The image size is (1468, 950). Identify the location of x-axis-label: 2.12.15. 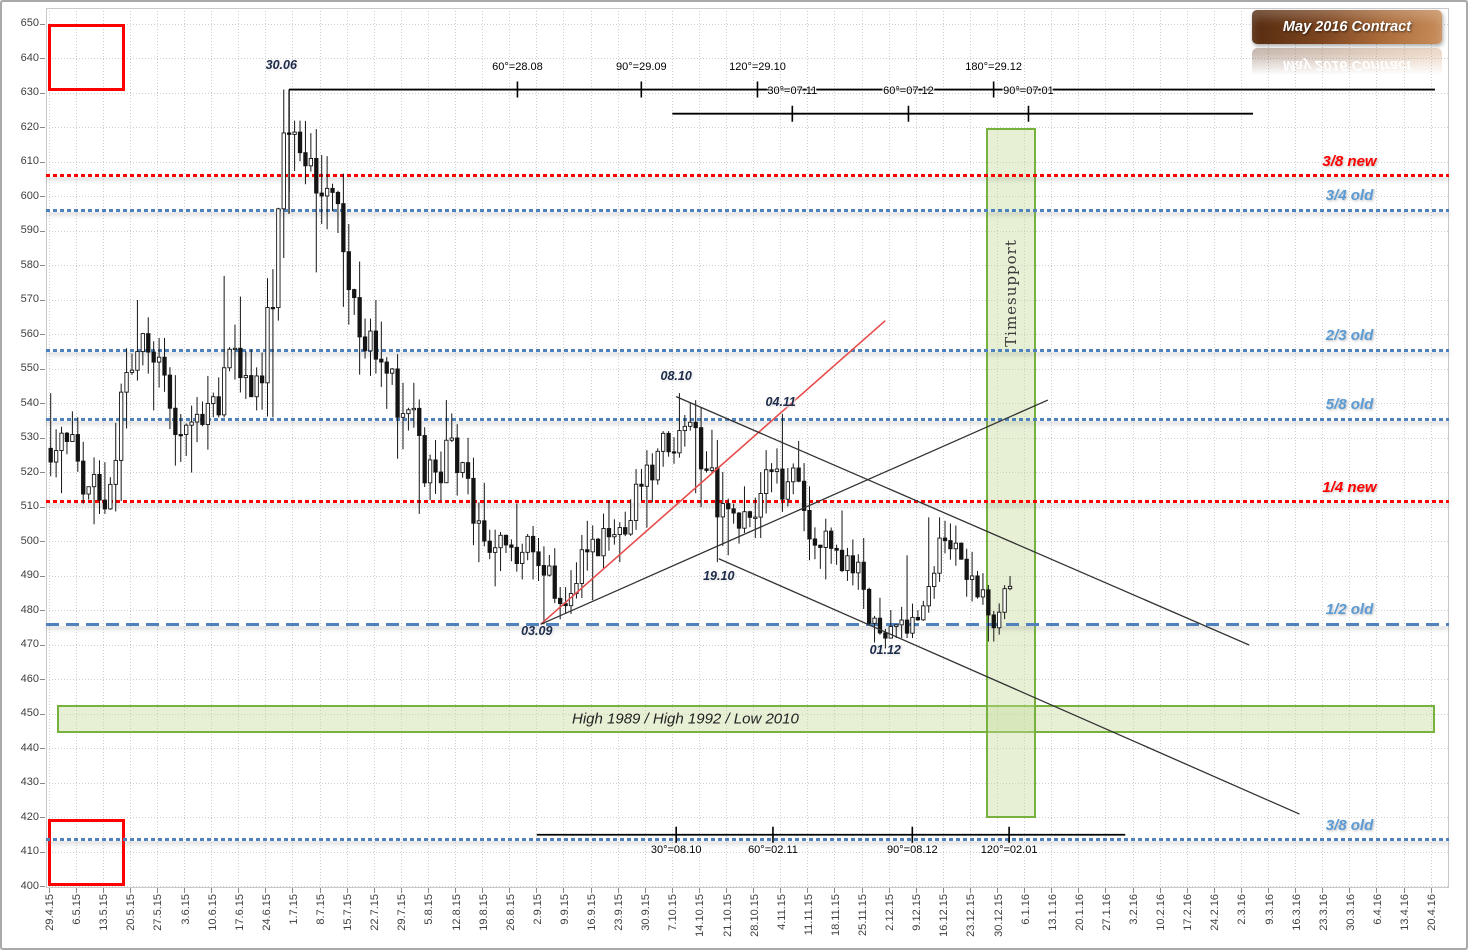
(890, 912).